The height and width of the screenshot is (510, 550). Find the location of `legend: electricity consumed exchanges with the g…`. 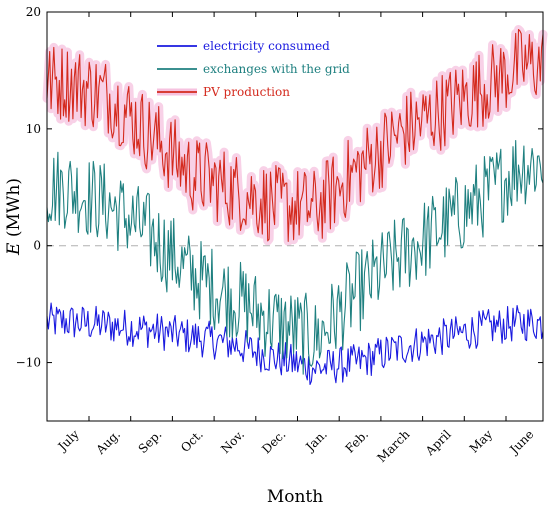

legend: electricity consumed exchanges with the g… is located at coordinates (253, 69).